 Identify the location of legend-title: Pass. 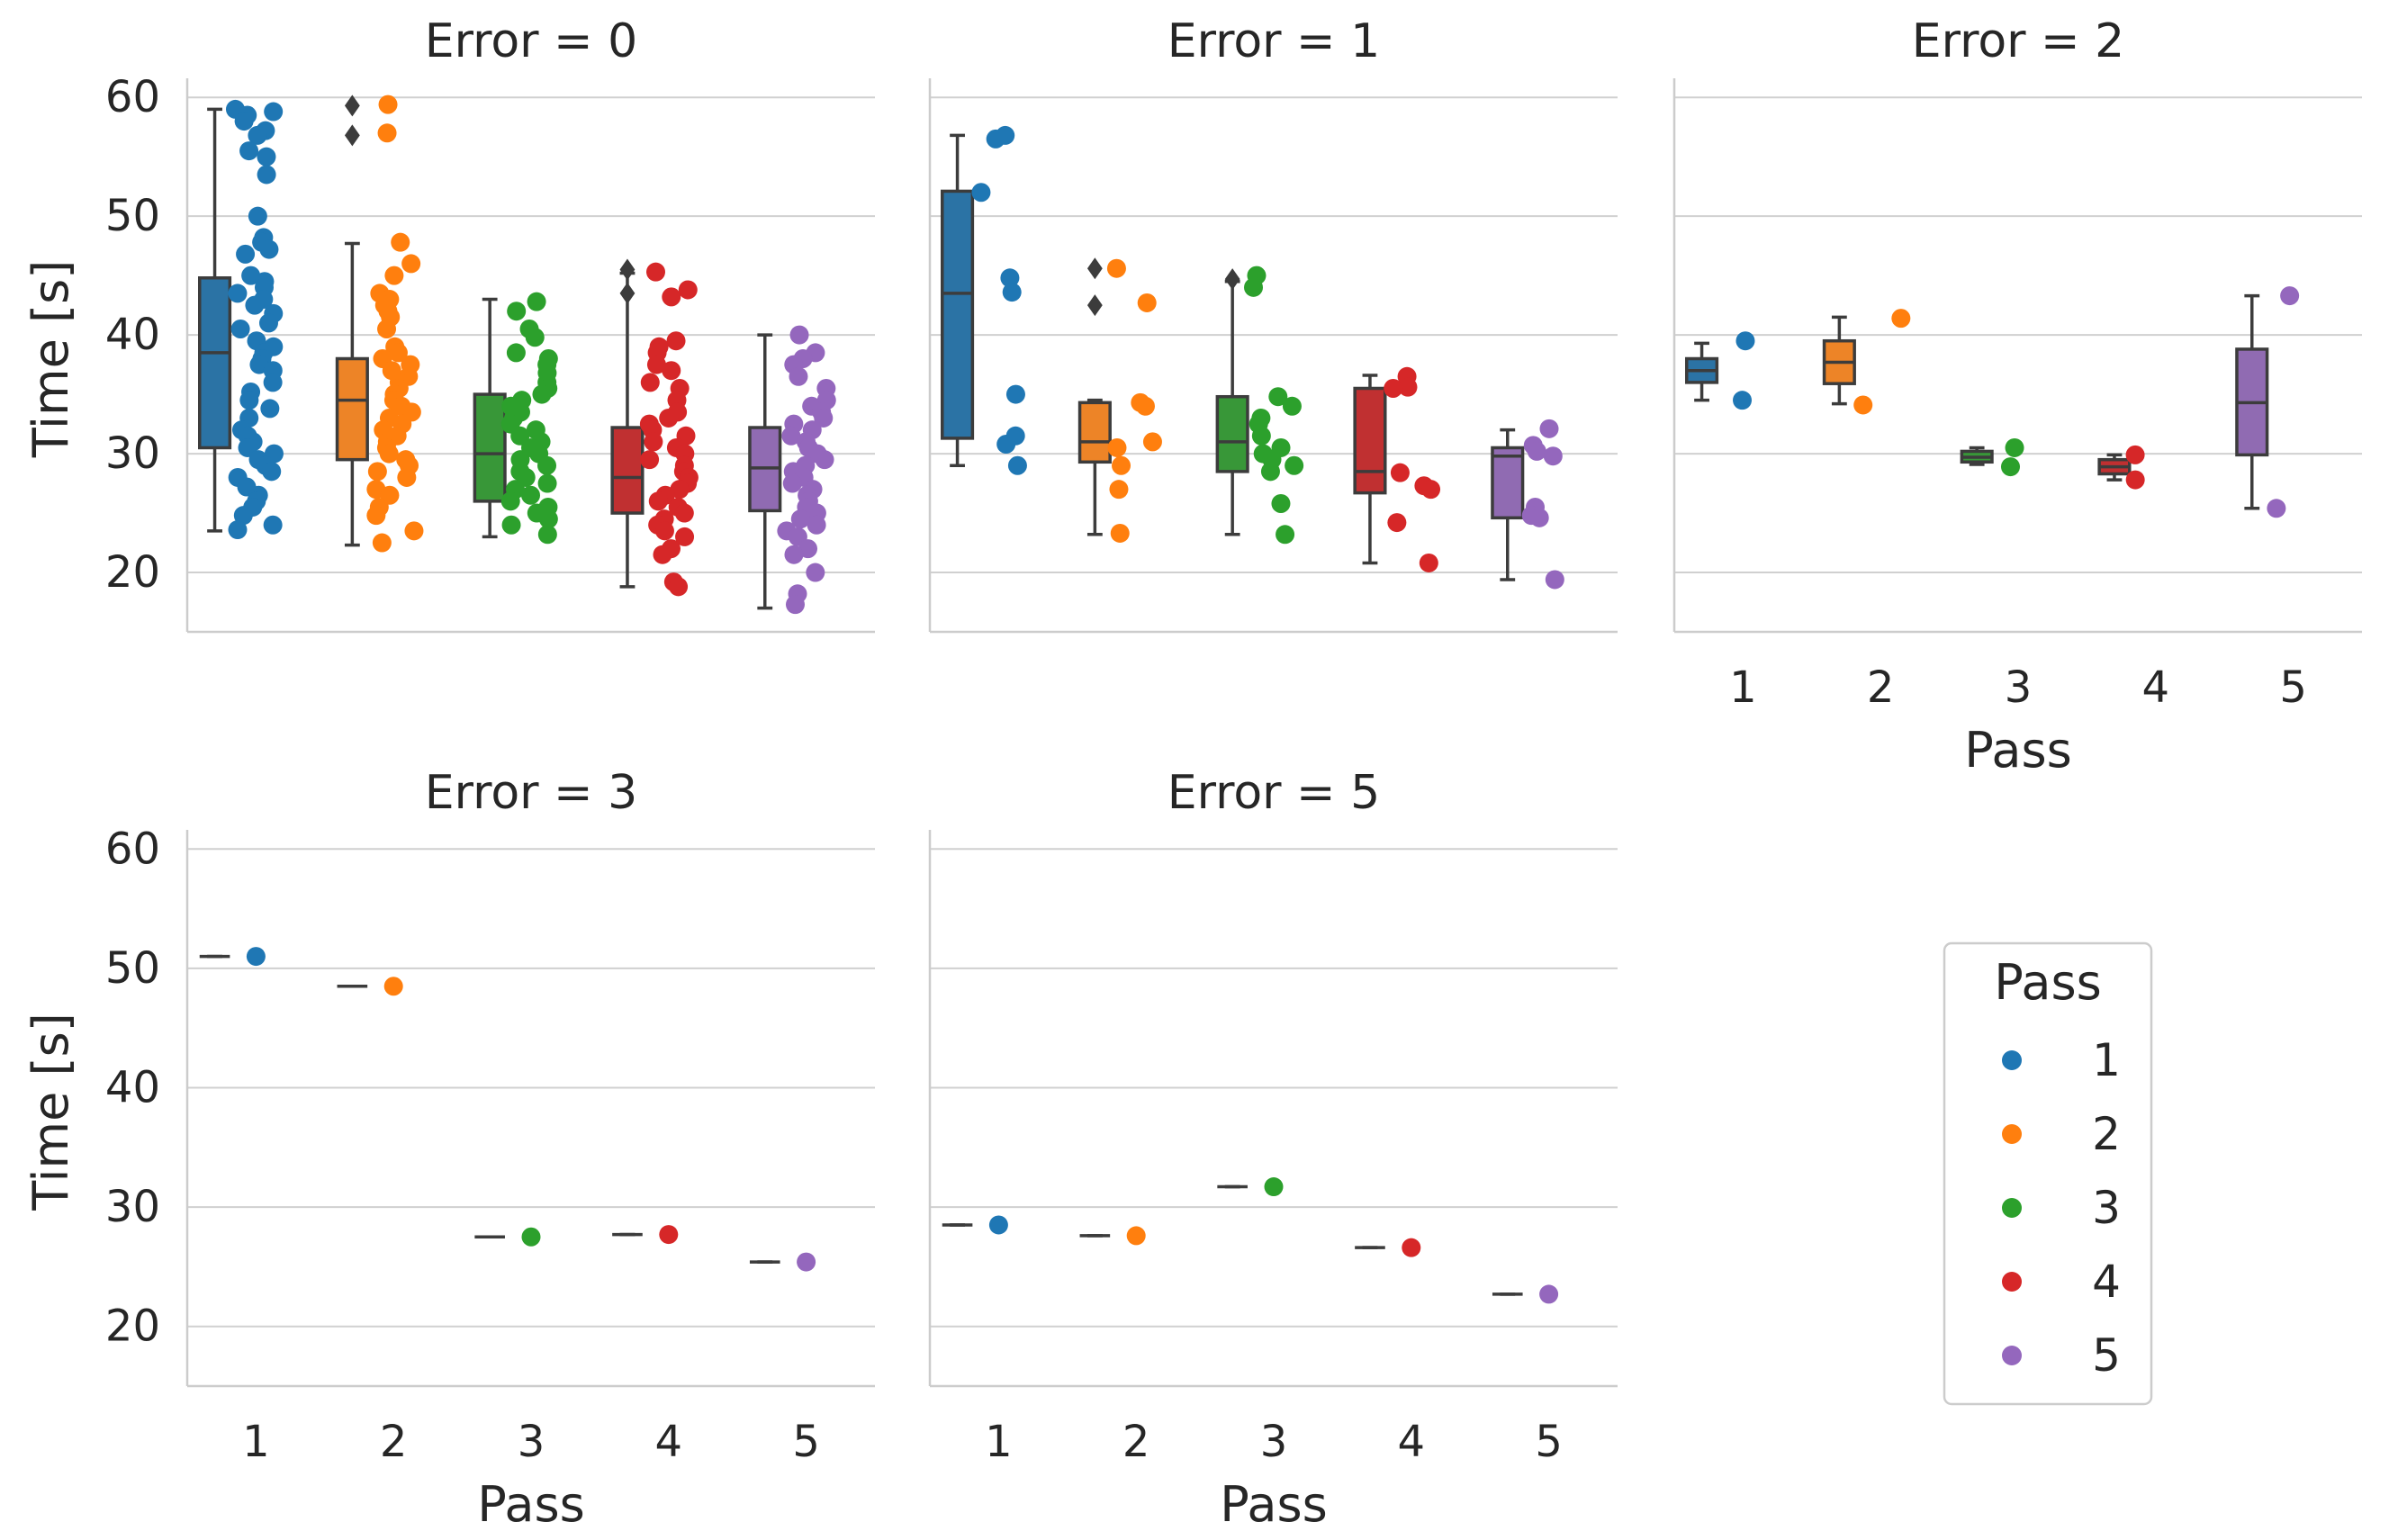
(2048, 982).